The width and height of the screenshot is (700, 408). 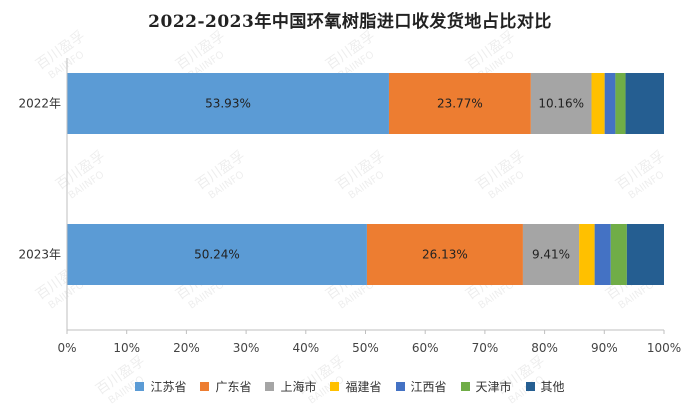 What do you see at coordinates (126, 348) in the screenshot?
I see `x-tick-label-1: 10%` at bounding box center [126, 348].